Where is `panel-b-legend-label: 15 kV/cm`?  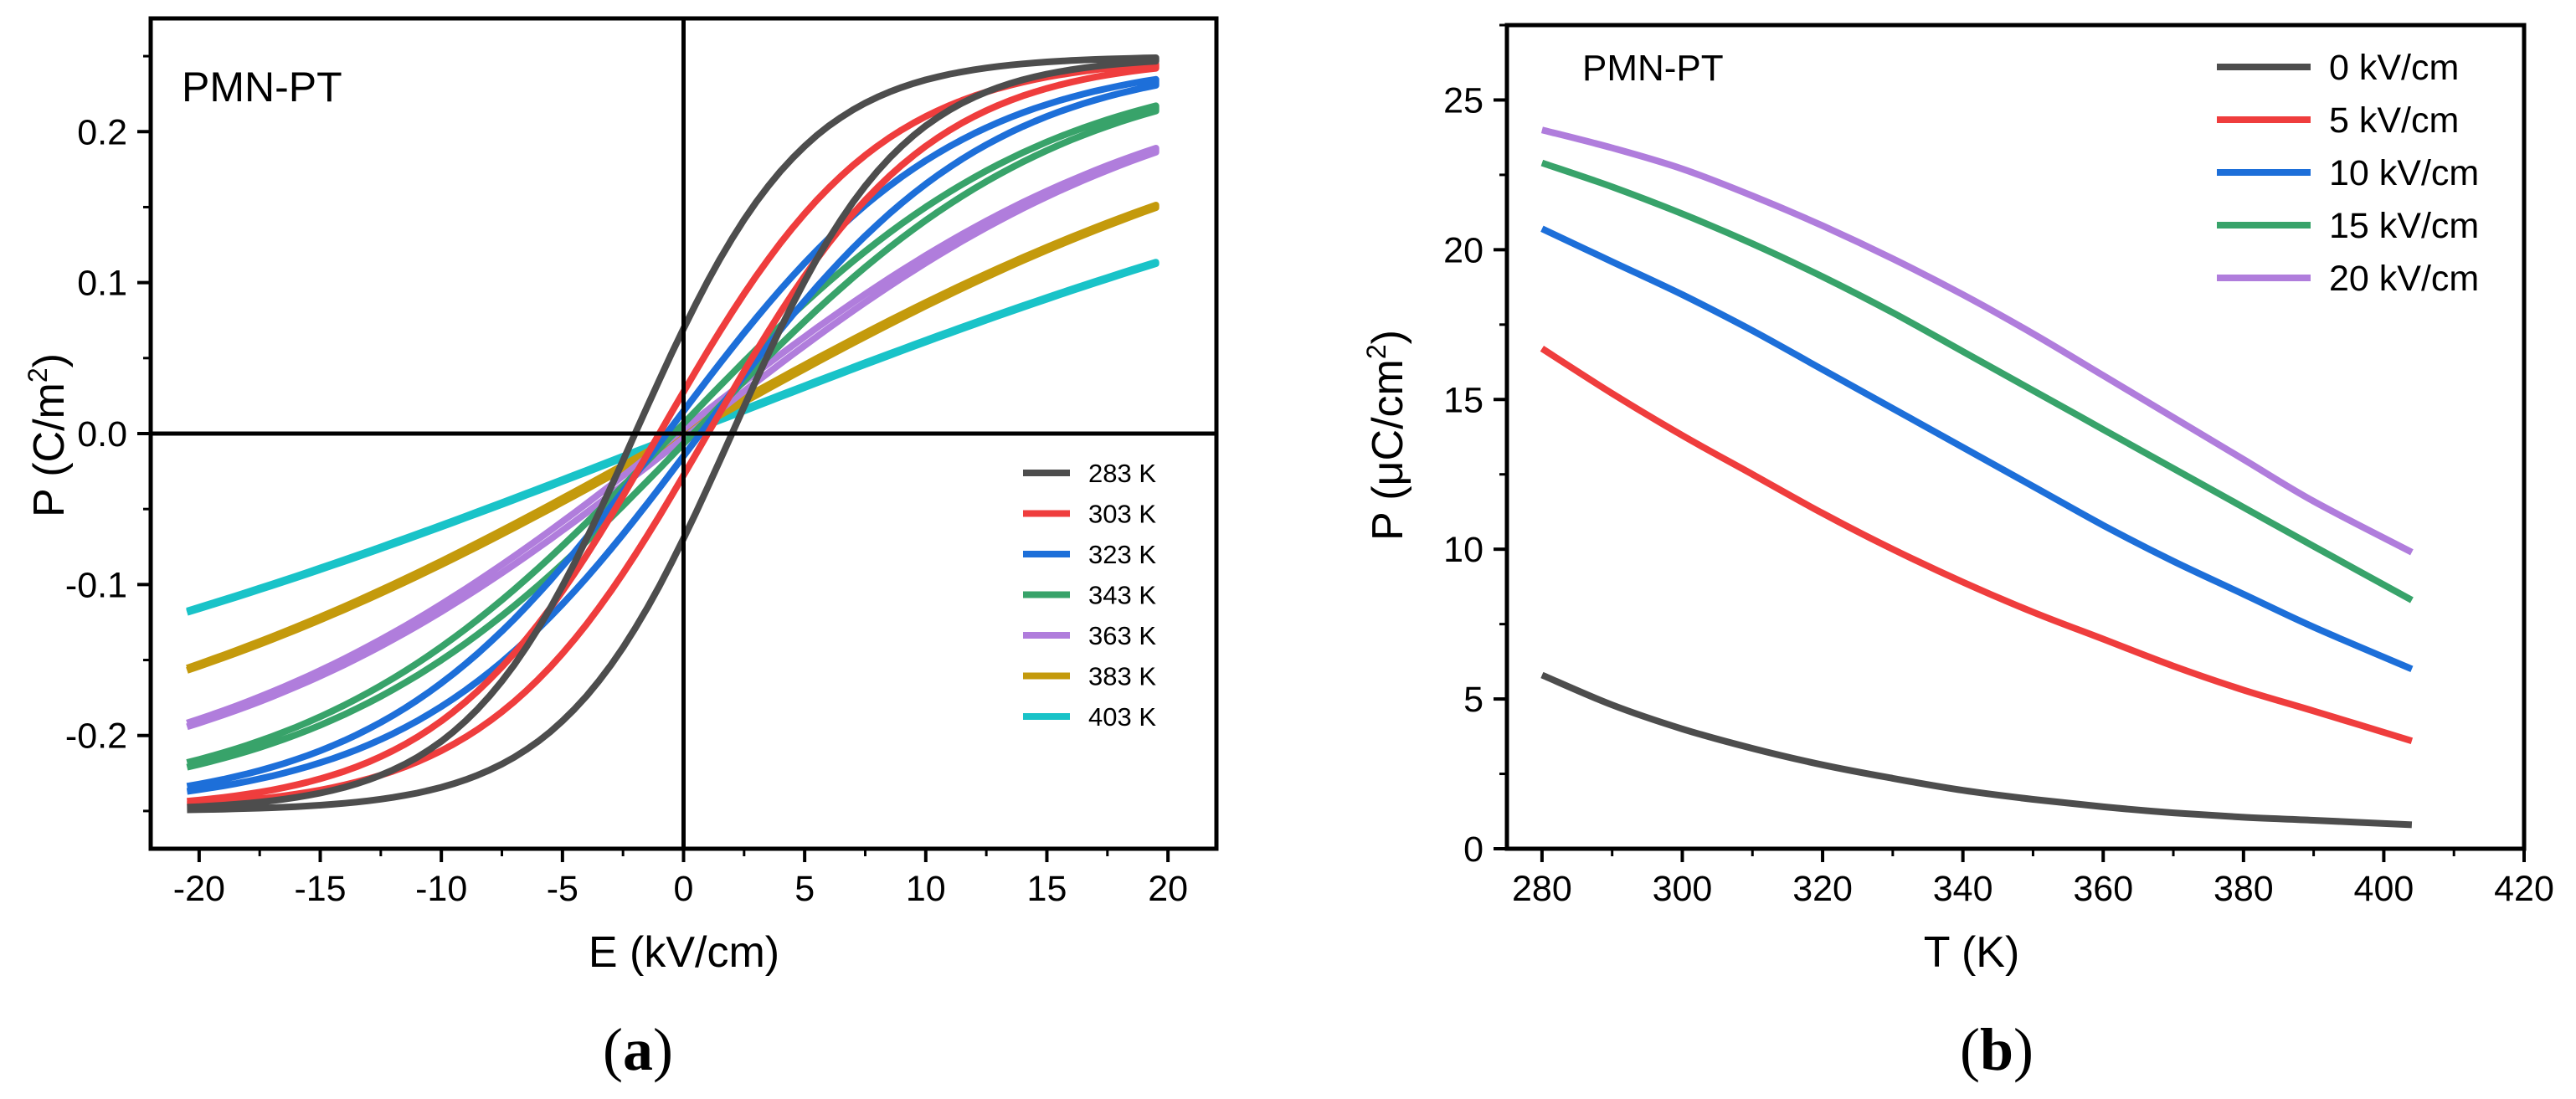 panel-b-legend-label: 15 kV/cm is located at coordinates (2404, 226).